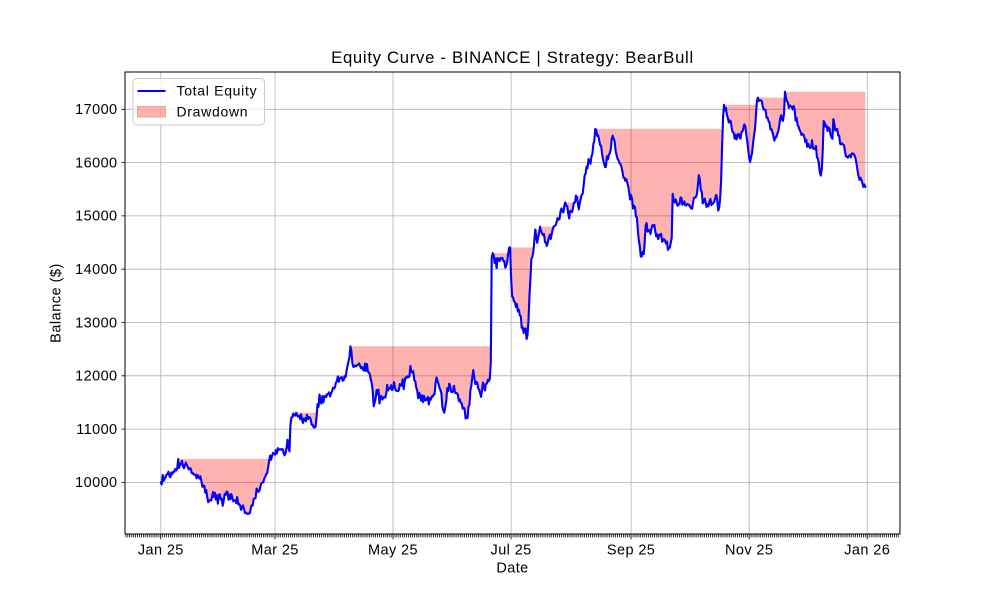  What do you see at coordinates (96, 270) in the screenshot?
I see `svg-text: 14000` at bounding box center [96, 270].